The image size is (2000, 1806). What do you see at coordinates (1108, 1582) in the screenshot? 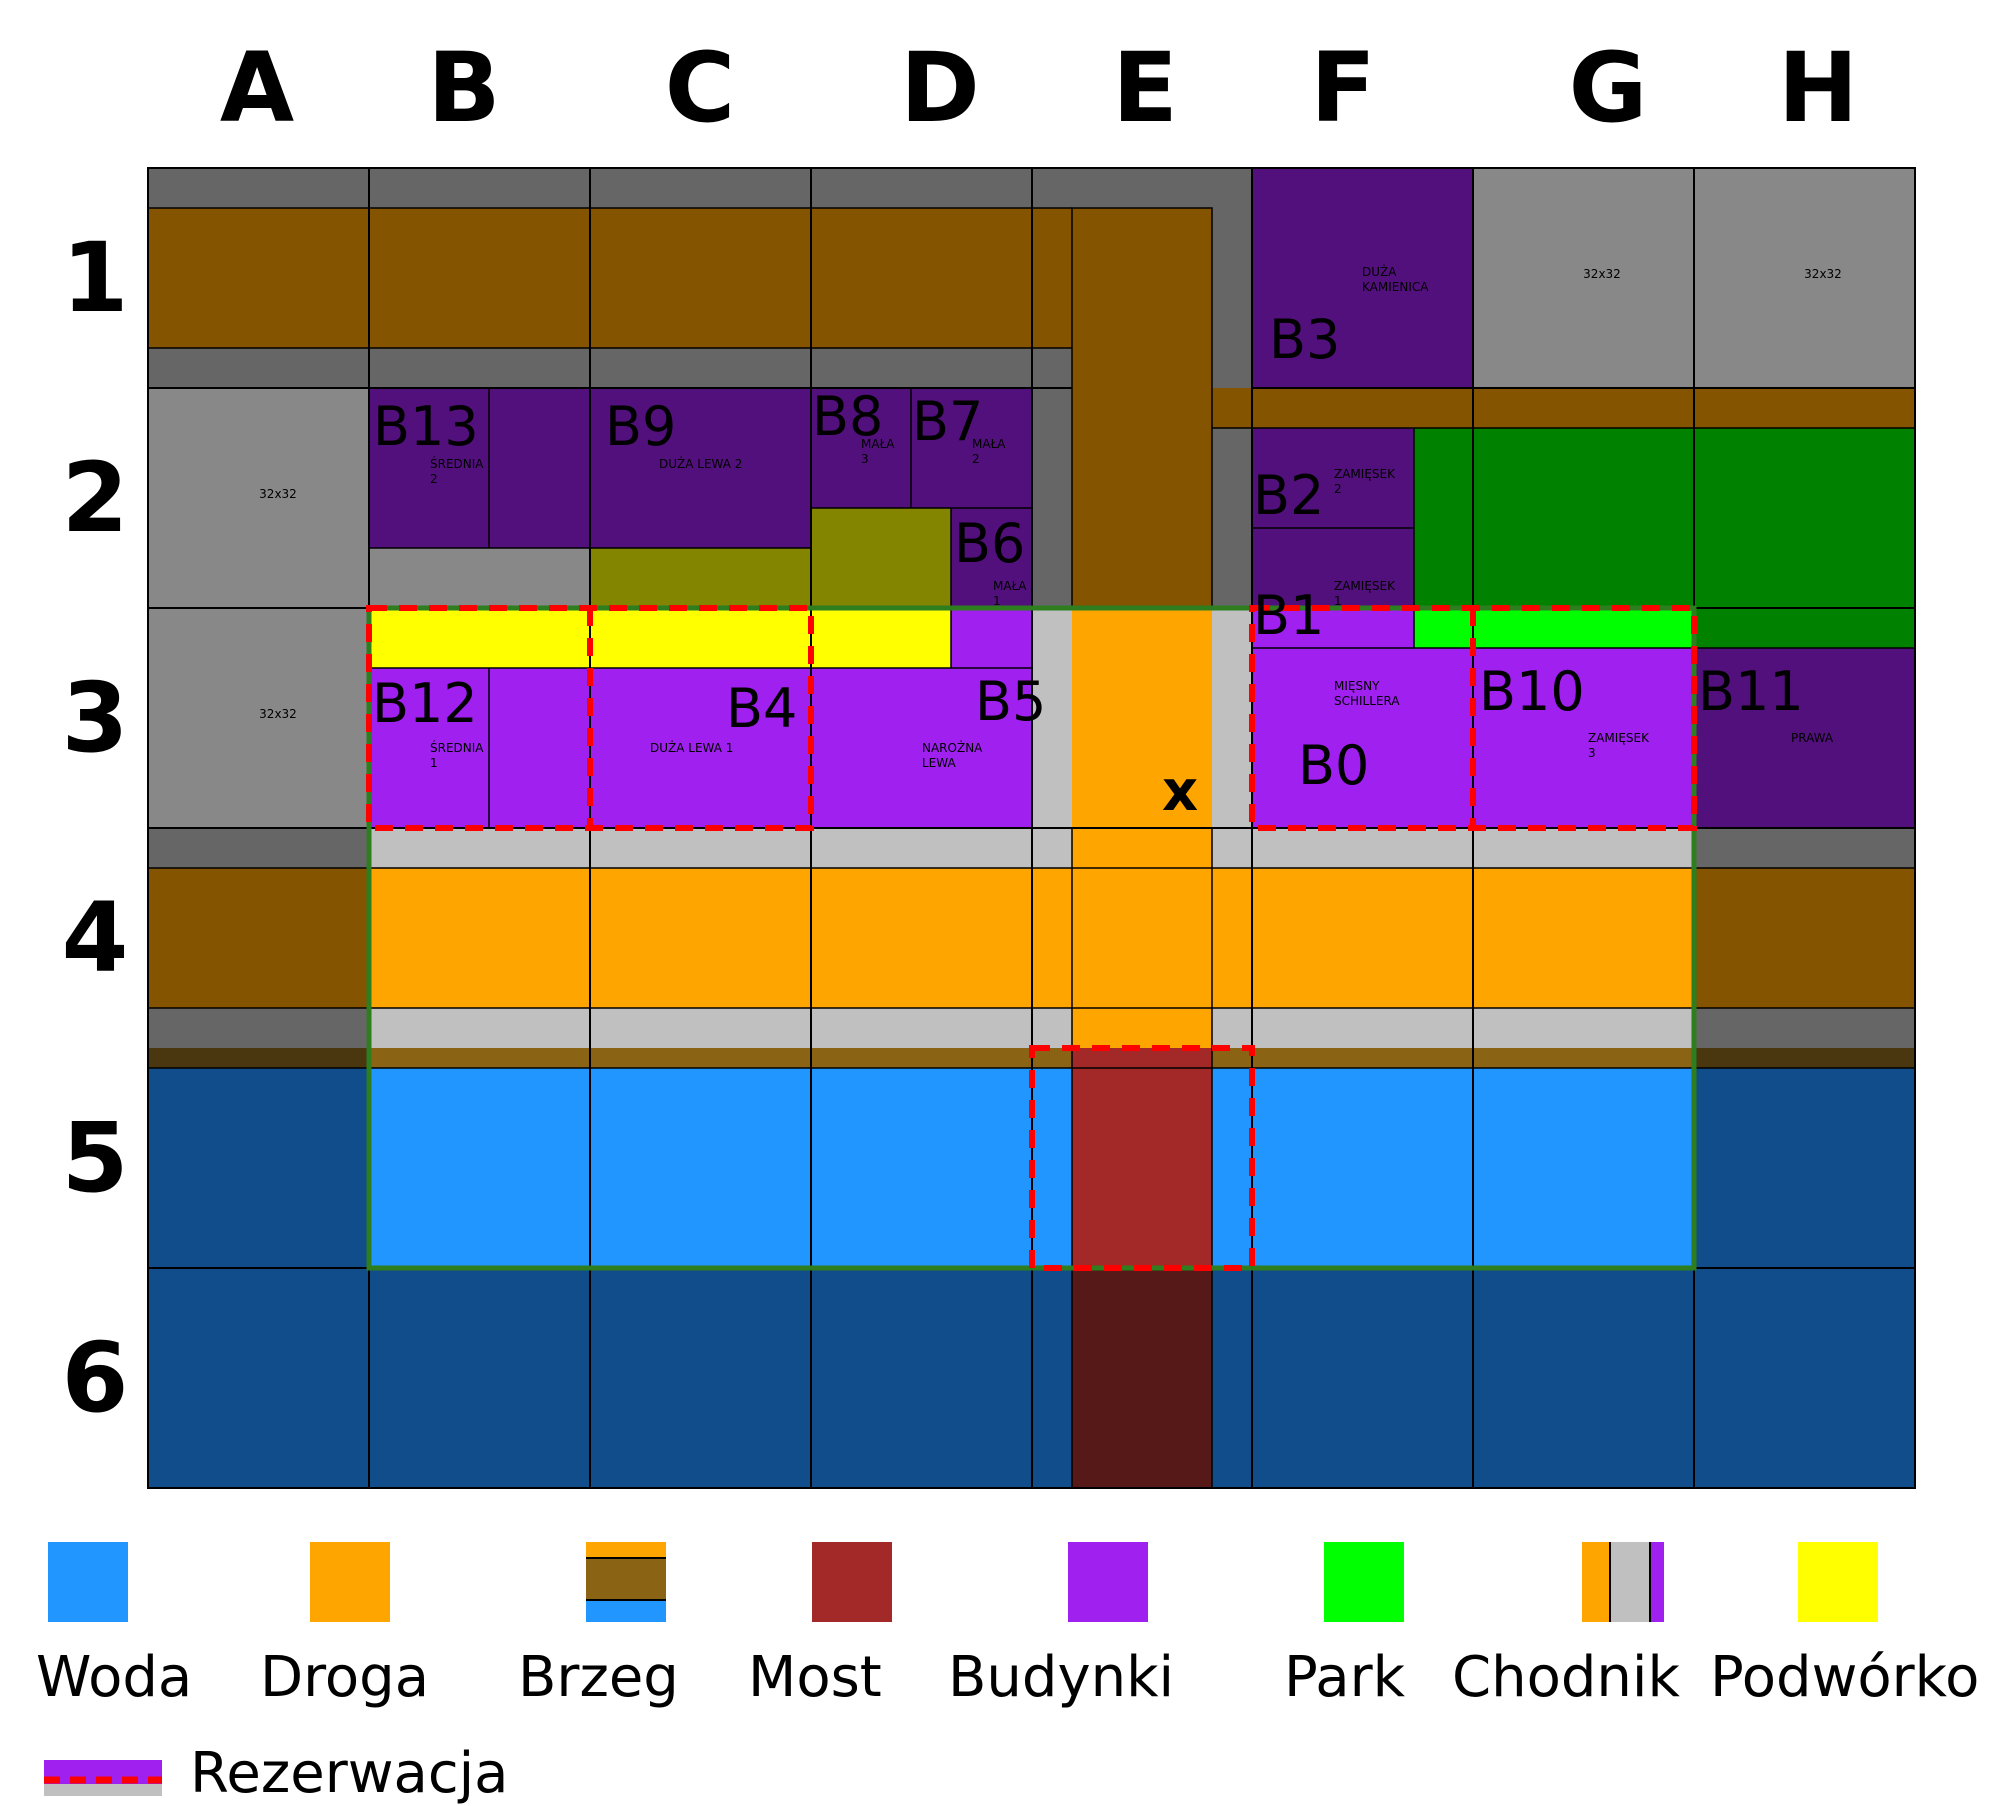
I see `legend-swatch-buildings` at bounding box center [1108, 1582].